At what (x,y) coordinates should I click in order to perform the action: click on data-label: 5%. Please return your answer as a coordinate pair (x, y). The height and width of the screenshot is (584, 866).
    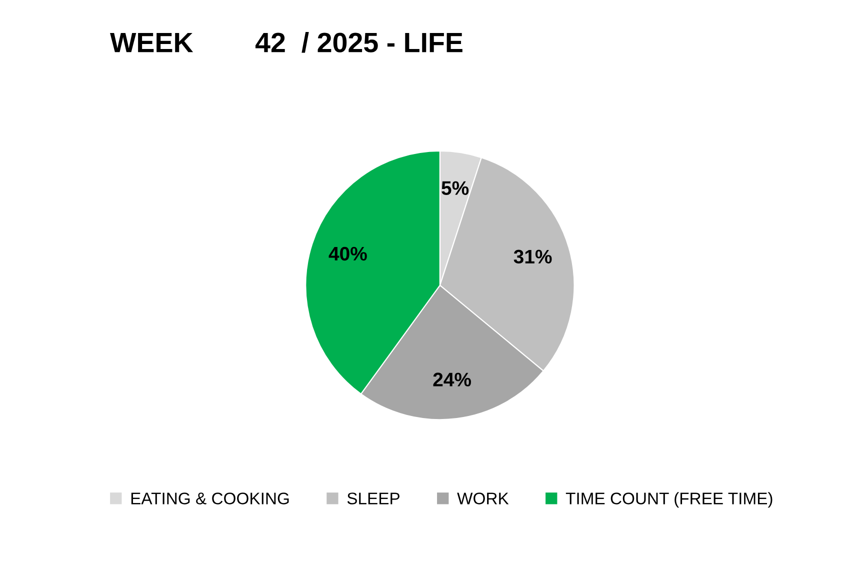
    Looking at the image, I should click on (455, 188).